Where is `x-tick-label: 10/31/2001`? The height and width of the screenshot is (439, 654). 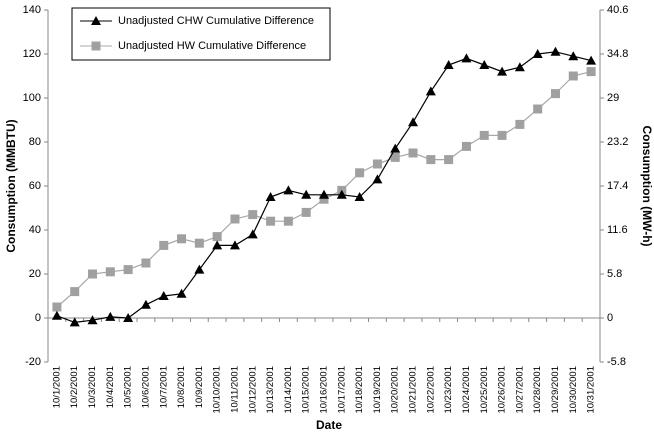 x-tick-label: 10/31/2001 is located at coordinates (591, 390).